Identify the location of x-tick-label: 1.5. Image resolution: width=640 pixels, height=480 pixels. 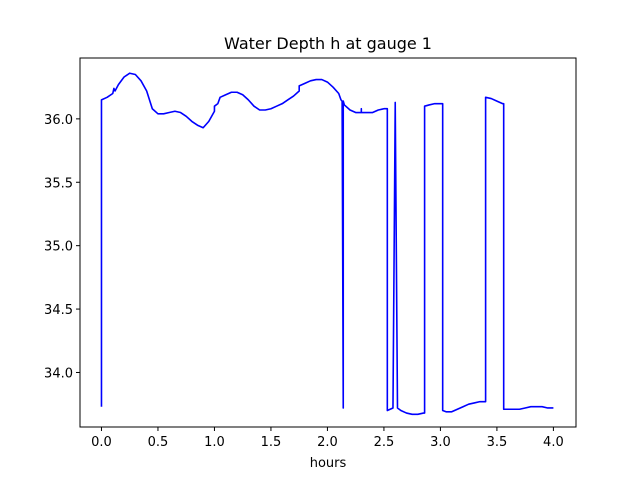
(271, 442).